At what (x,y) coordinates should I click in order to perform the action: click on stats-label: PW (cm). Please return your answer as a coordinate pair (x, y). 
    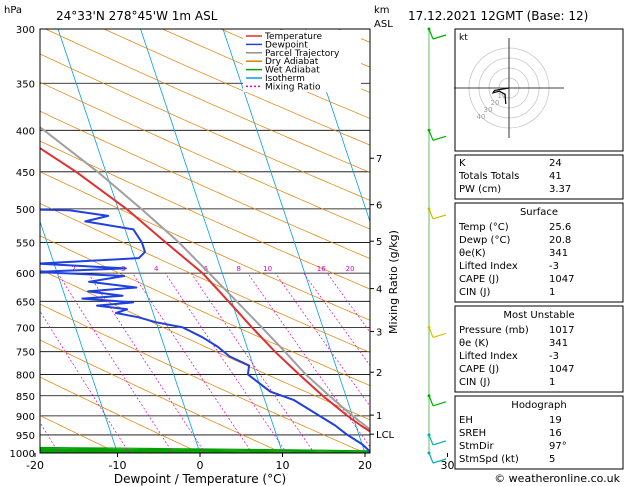
    Looking at the image, I should click on (480, 189).